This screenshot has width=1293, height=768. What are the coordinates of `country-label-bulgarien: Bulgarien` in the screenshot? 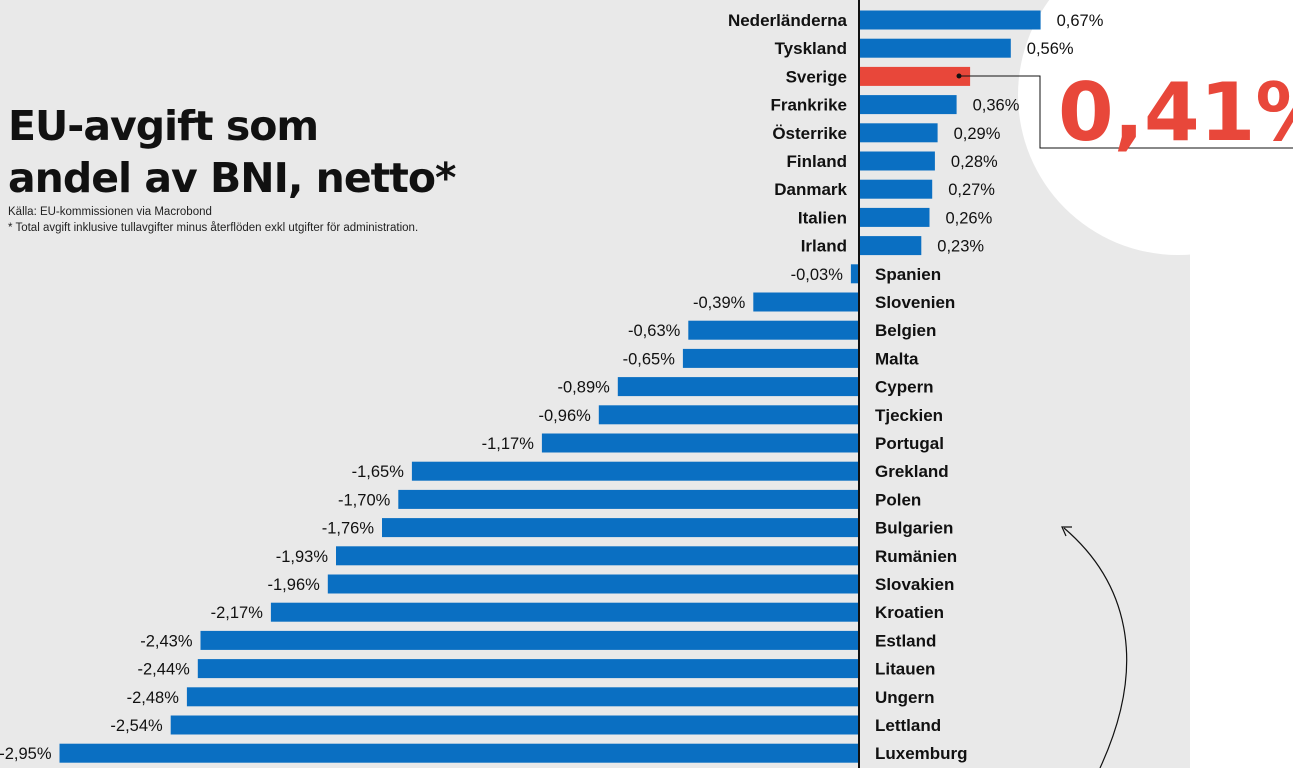 It's located at (914, 528).